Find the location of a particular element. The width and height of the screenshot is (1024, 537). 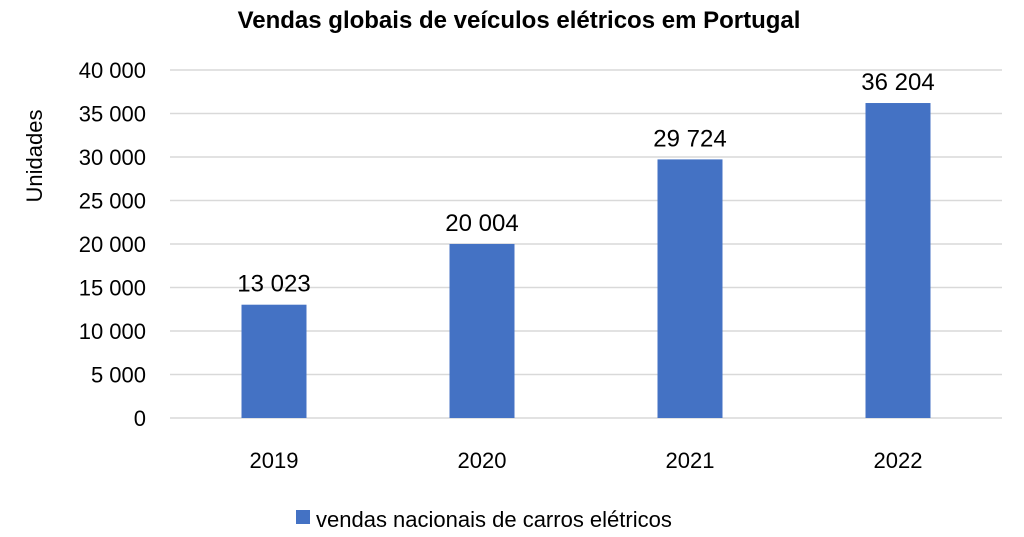

y-tick-label: 10 000 is located at coordinates (112, 331).